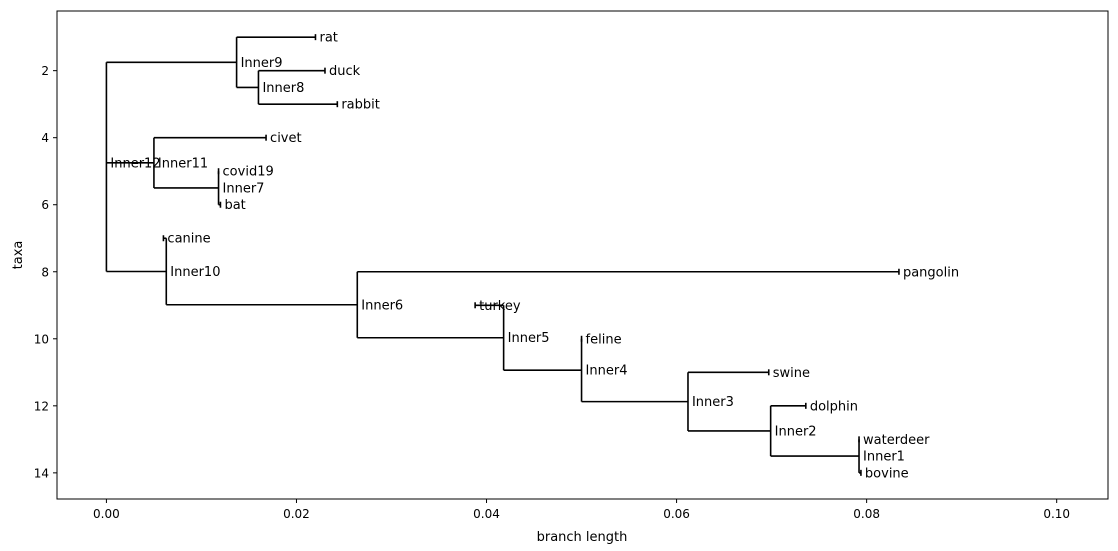  Describe the element at coordinates (529, 338) in the screenshot. I see `node-label-Inner5: Inner5` at that location.